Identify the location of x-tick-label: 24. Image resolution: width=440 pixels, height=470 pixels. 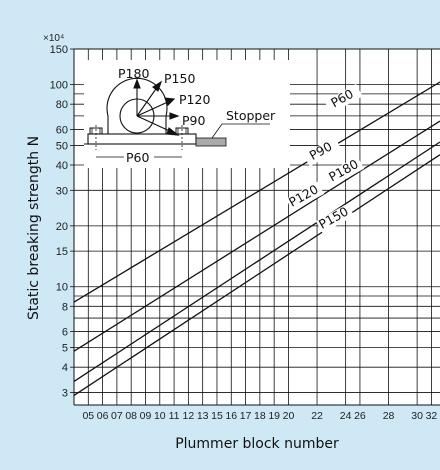
(346, 416).